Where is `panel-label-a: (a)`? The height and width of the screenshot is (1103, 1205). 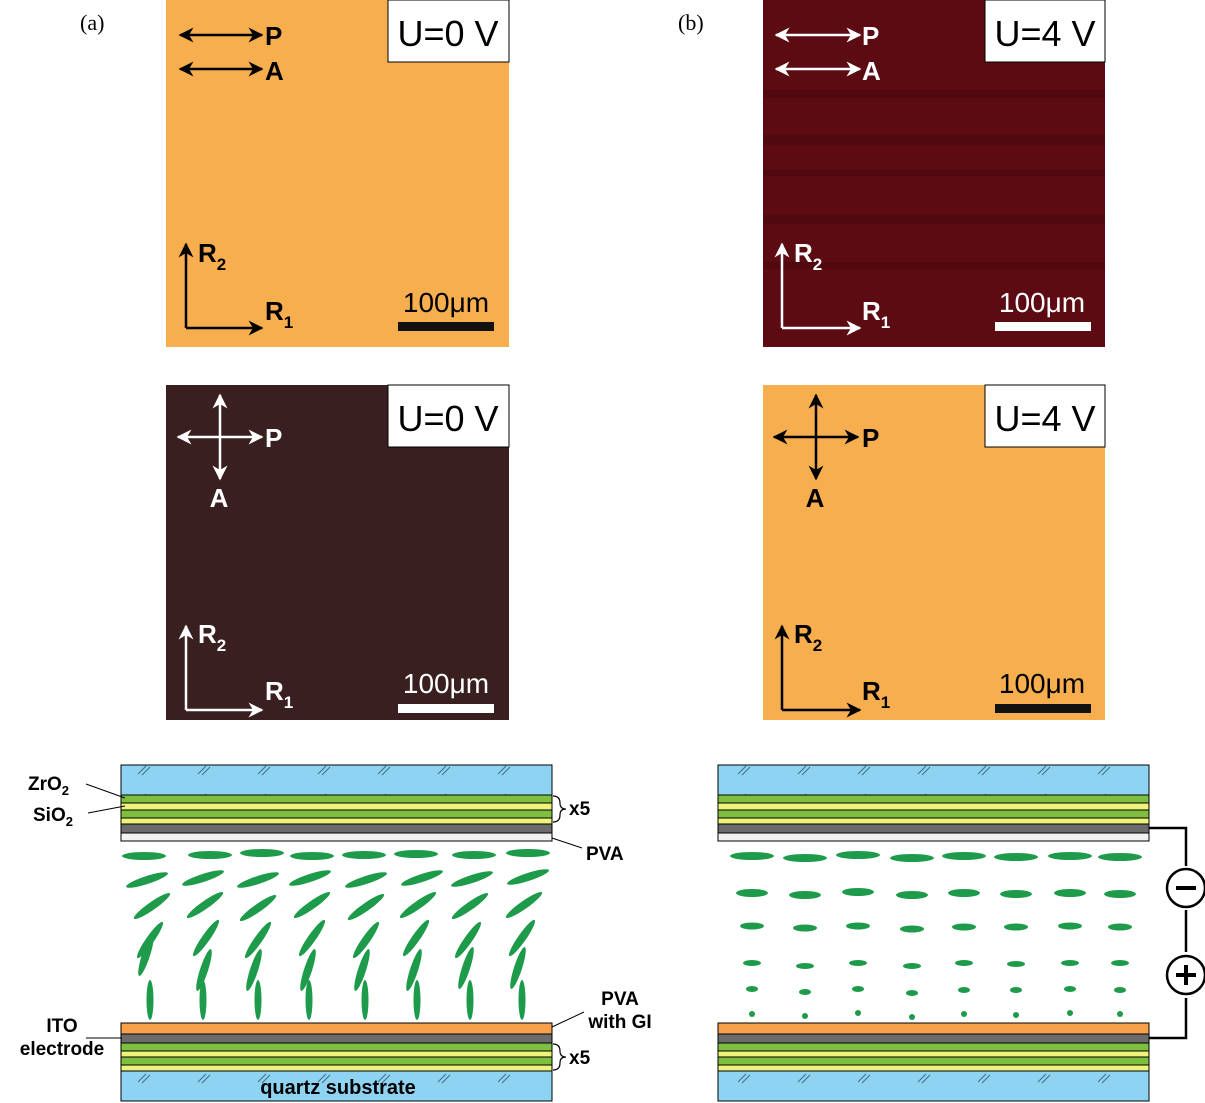
panel-label-a: (a) is located at coordinates (92, 22).